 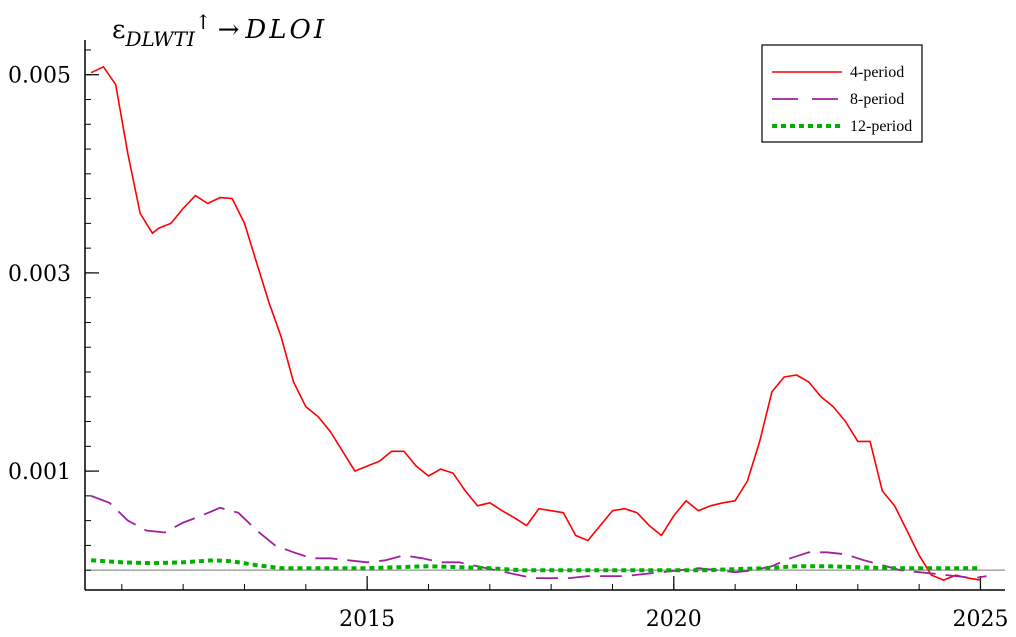 I want to click on title-epsilon: ε, so click(x=118, y=30).